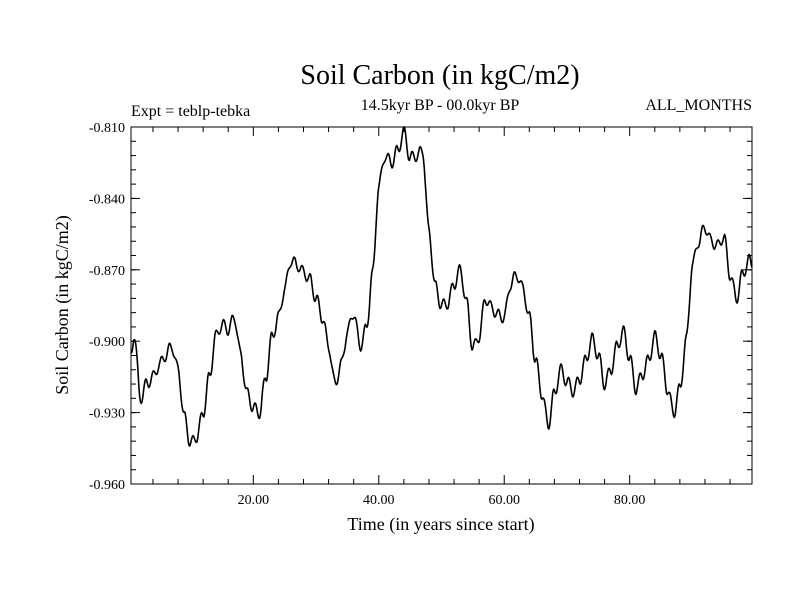 The height and width of the screenshot is (600, 800). I want to click on x-tick-label: 20.00, so click(254, 500).